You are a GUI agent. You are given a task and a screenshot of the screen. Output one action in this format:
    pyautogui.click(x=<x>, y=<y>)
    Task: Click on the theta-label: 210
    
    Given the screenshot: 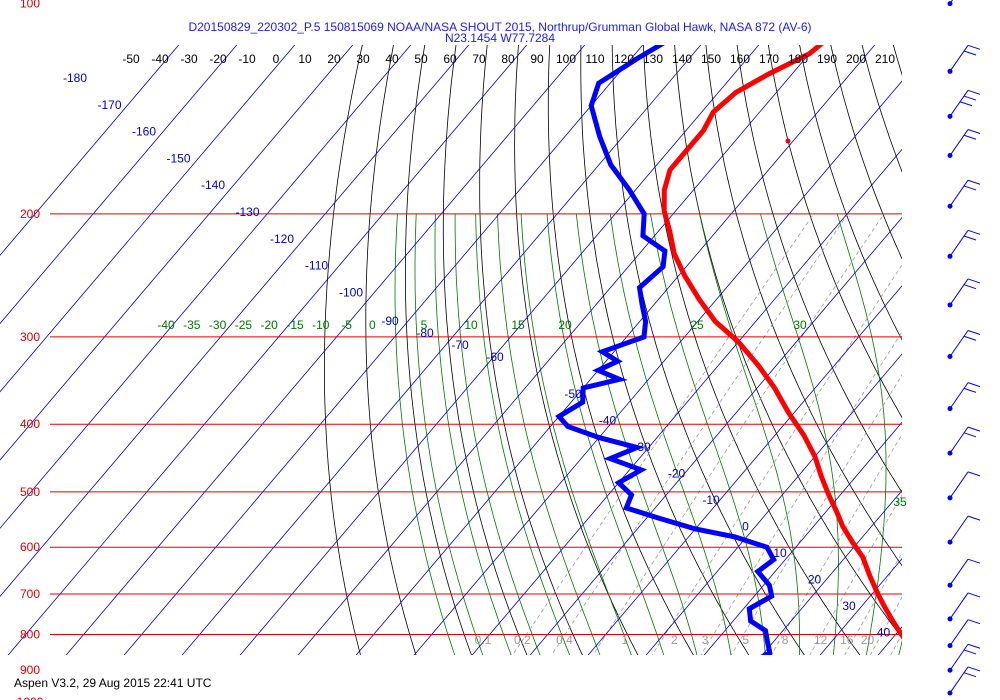 What is the action you would take?
    pyautogui.click(x=885, y=59)
    